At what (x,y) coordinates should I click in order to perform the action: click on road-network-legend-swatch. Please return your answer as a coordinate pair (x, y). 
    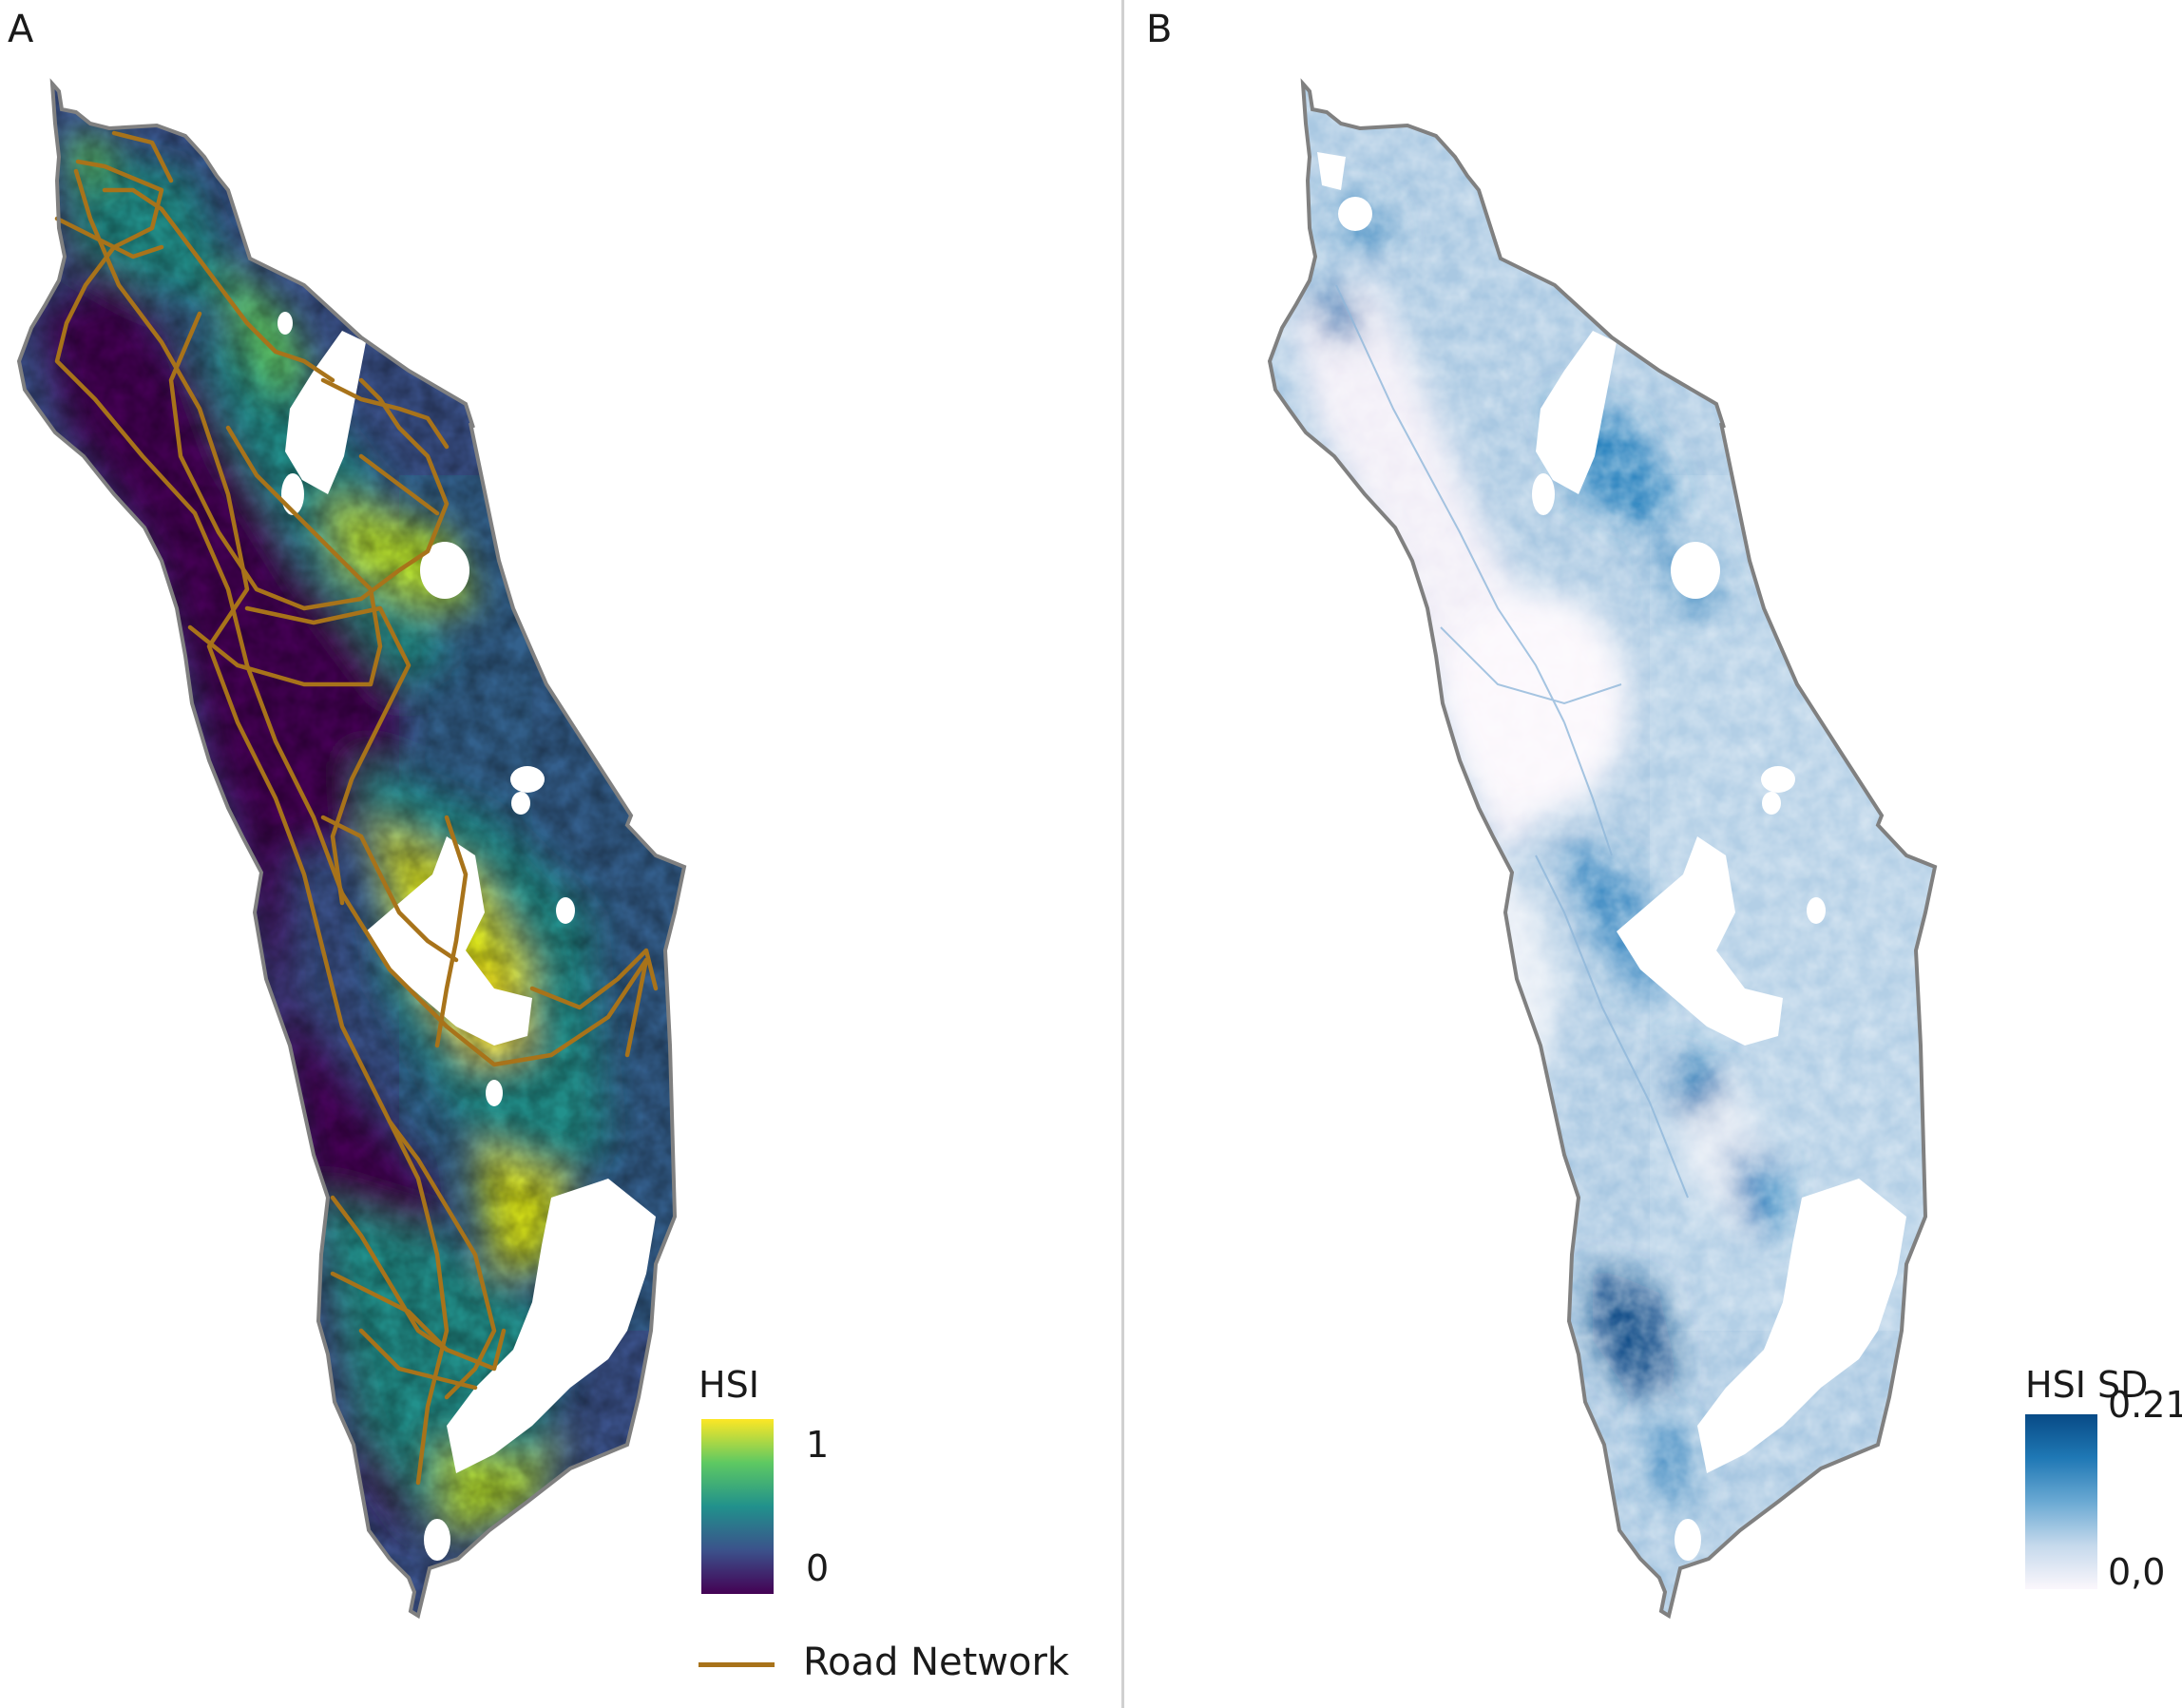
    Looking at the image, I should click on (737, 1664).